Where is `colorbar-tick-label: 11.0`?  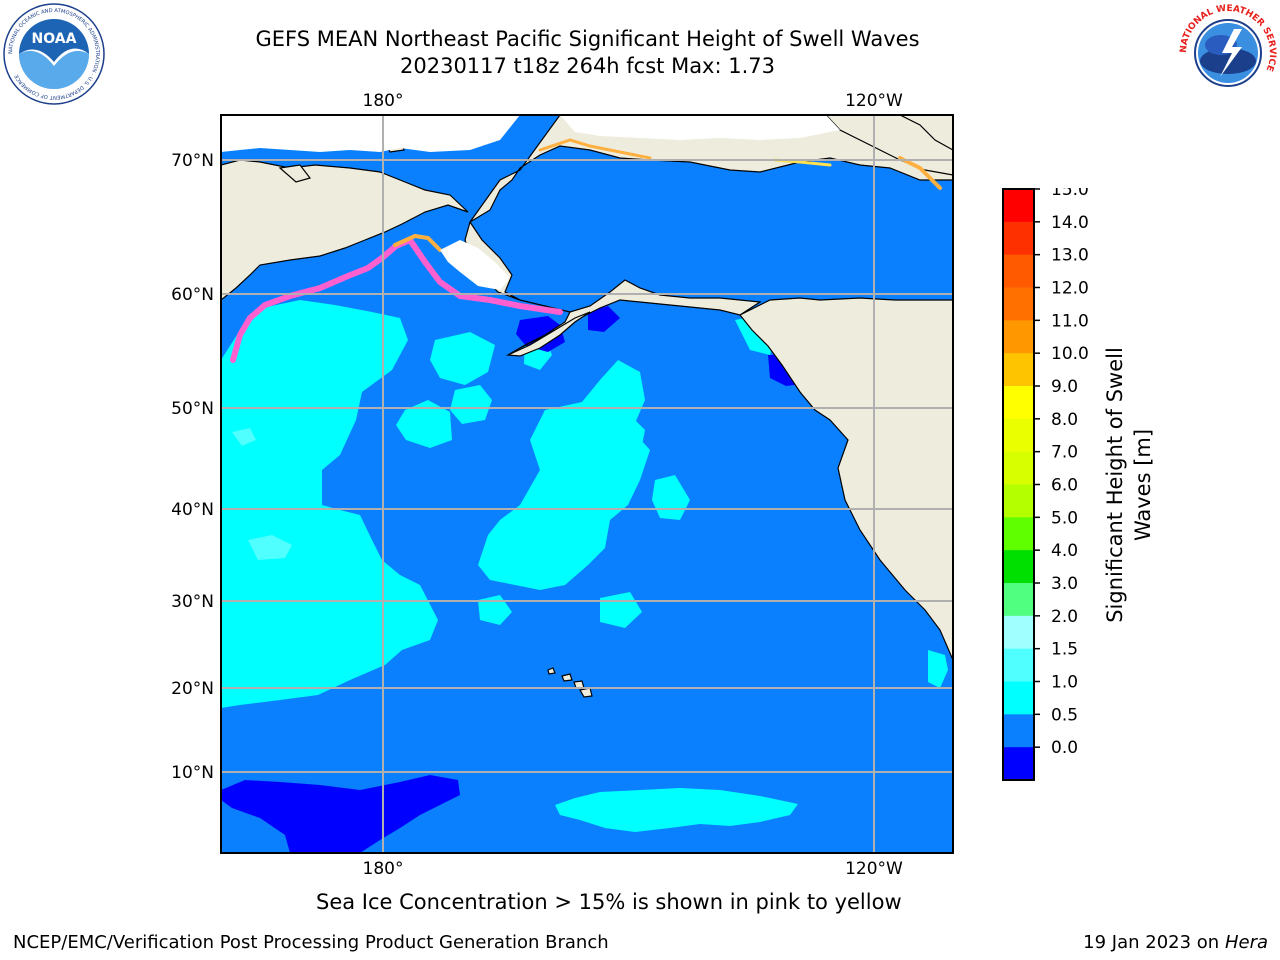 colorbar-tick-label: 11.0 is located at coordinates (1070, 321).